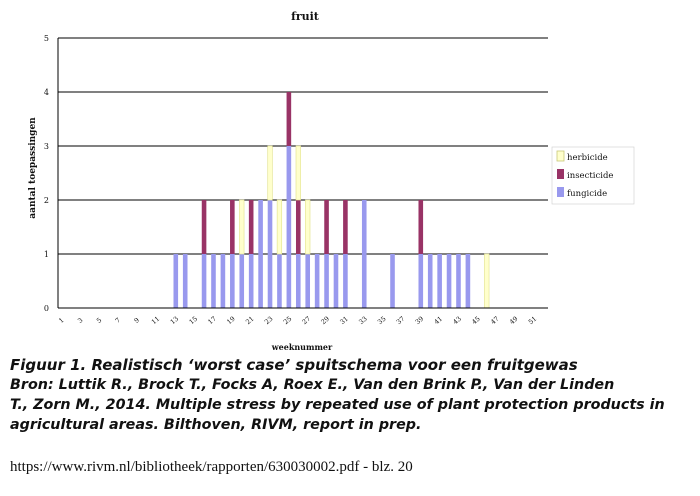 Image resolution: width=700 pixels, height=496 pixels. I want to click on chart-title: fruit, so click(305, 16).